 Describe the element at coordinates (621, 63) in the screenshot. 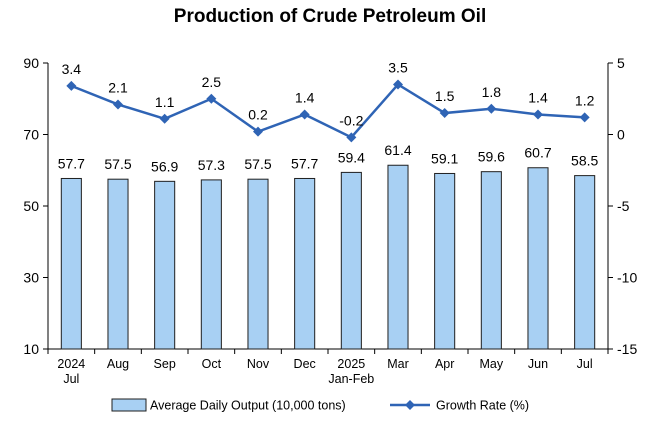

I see `y-right-tick-label: 5` at that location.